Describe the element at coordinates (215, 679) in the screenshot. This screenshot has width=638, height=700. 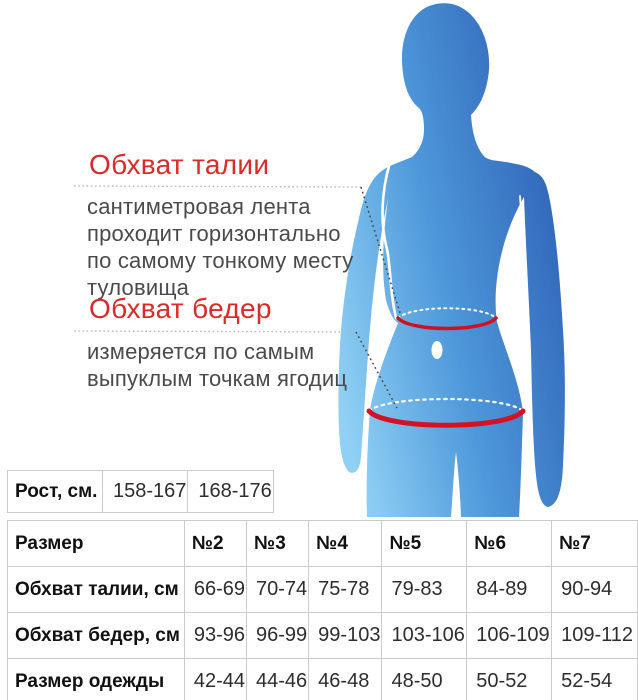
I see `clothing-size-value: 42-44` at that location.